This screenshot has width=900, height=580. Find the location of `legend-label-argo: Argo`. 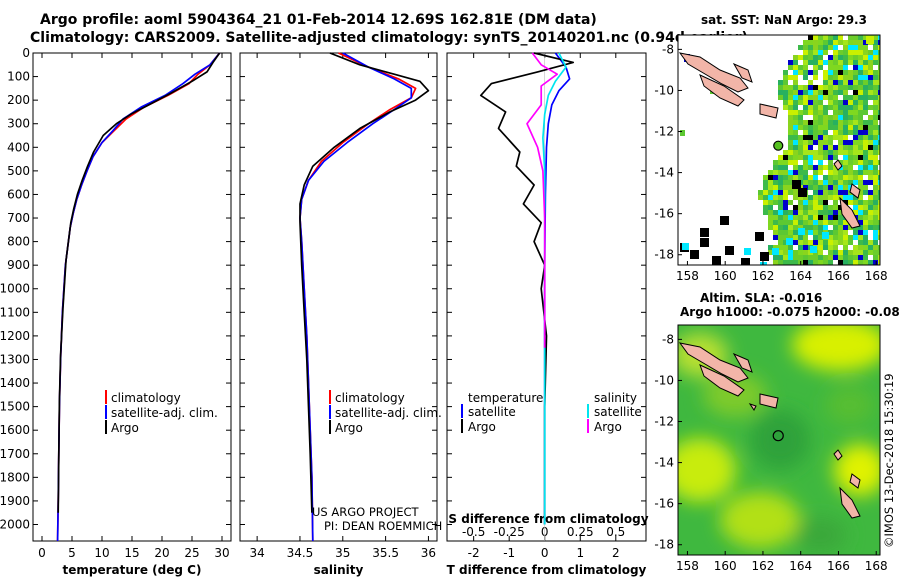

legend-label-argo: Argo is located at coordinates (349, 428).